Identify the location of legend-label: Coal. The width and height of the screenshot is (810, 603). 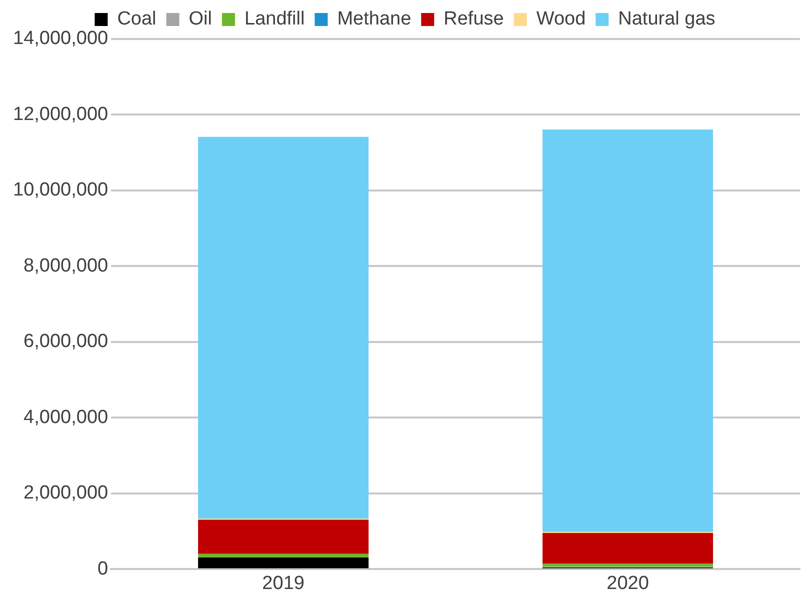
(136, 19).